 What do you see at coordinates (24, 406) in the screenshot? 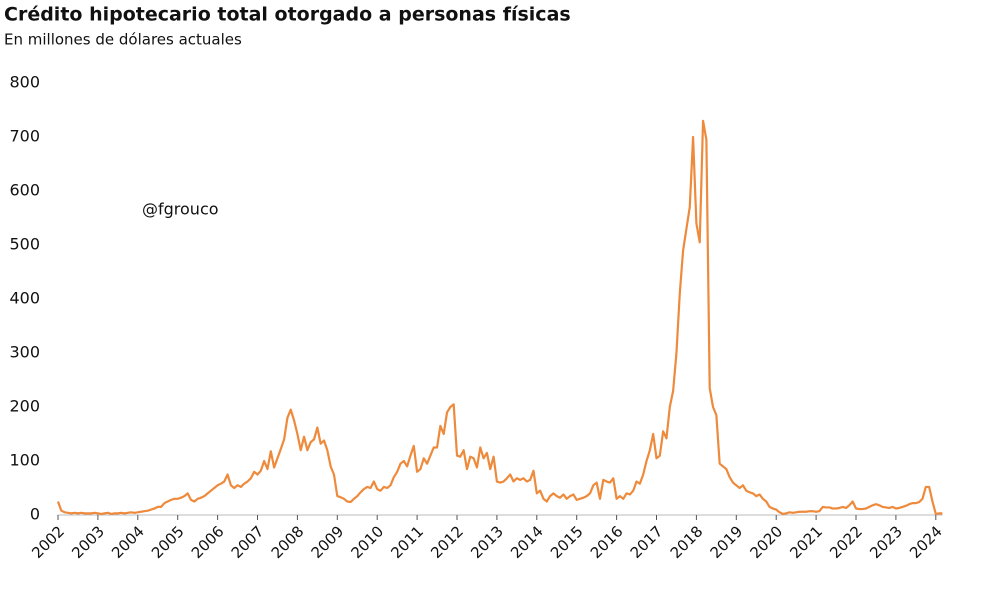
I see `y-tick-label: 200` at bounding box center [24, 406].